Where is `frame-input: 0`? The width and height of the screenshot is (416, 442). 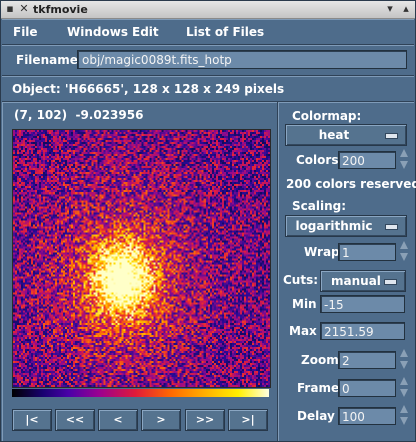 frame-input: 0 is located at coordinates (367, 388).